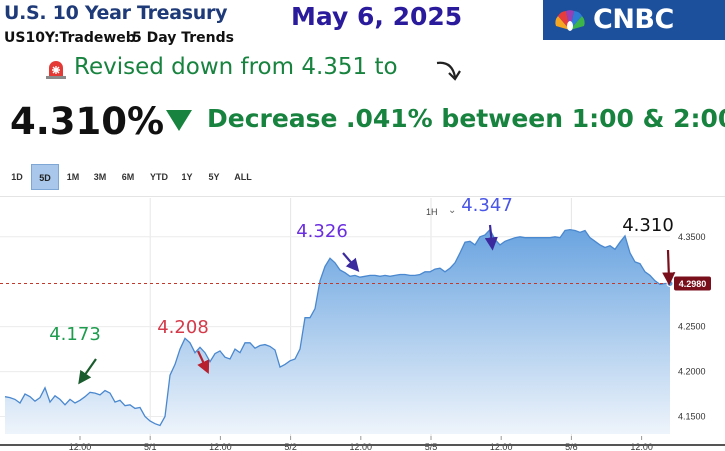 The height and width of the screenshot is (451, 725). What do you see at coordinates (648, 225) in the screenshot?
I see `annotation-label: 4.310` at bounding box center [648, 225].